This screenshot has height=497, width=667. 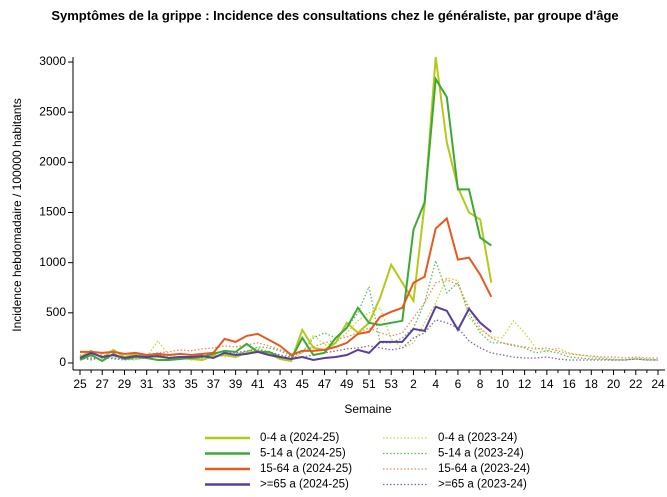 What do you see at coordinates (299, 438) in the screenshot?
I see `legend-label: 0-4 a (2024-25)` at bounding box center [299, 438].